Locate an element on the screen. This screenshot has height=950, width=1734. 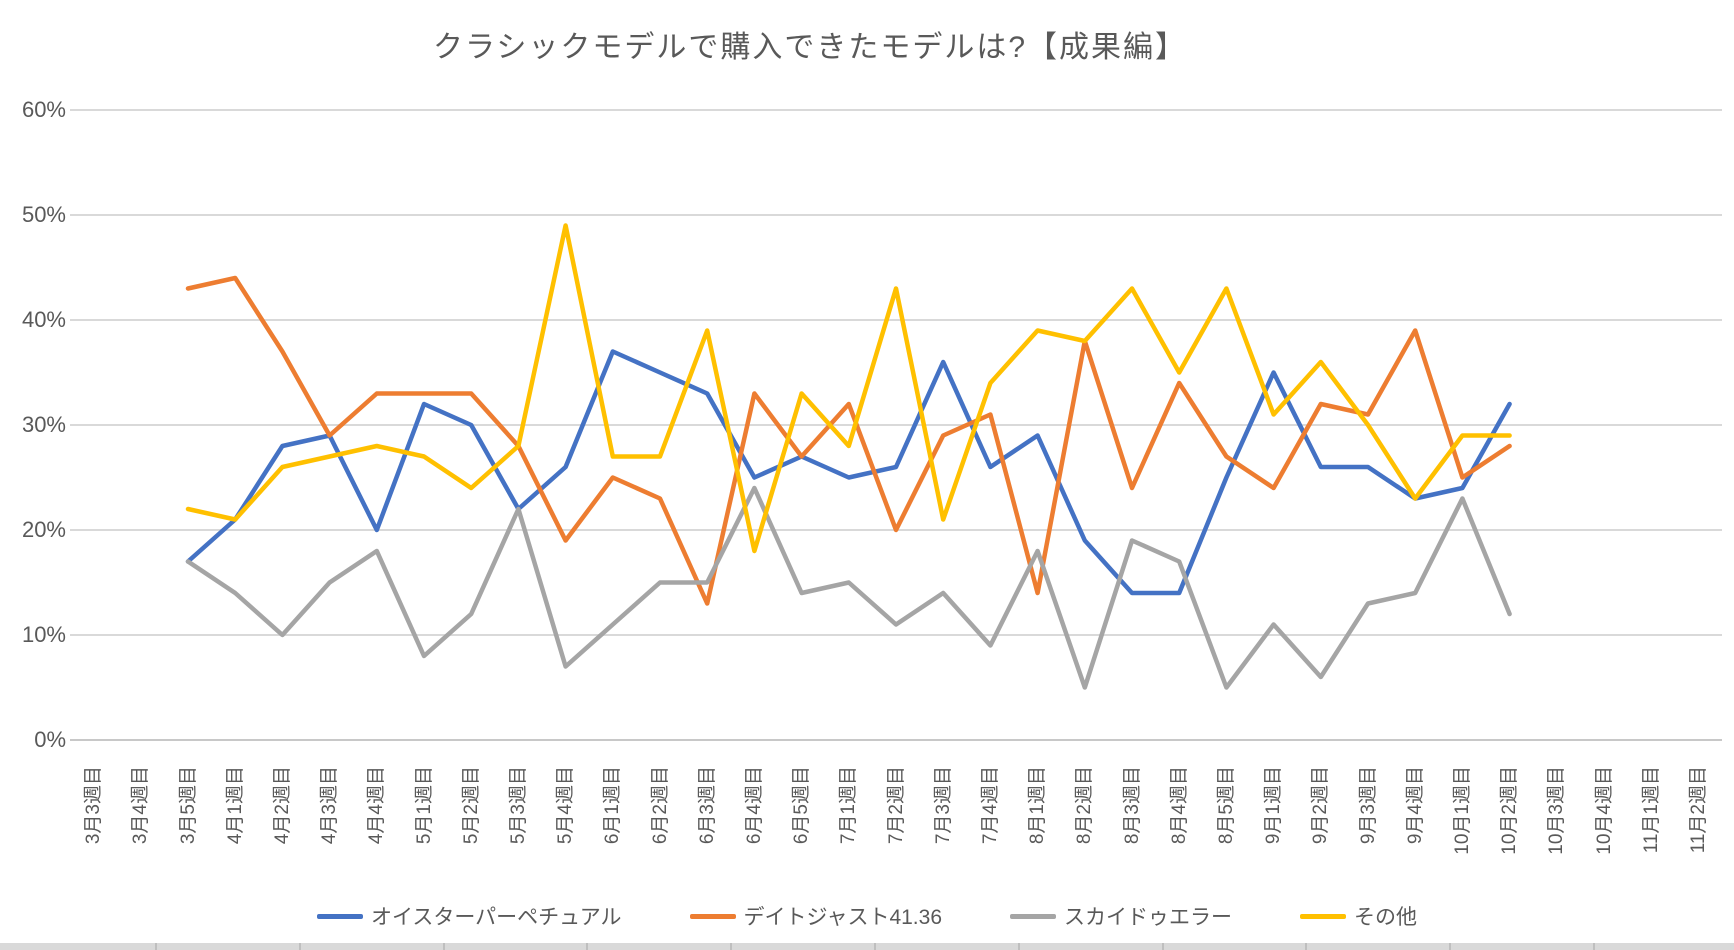
legend: オイスターパーペチュアル デイトジャスト41.36 スカイドゥエラー その他 is located at coordinates (867, 916).